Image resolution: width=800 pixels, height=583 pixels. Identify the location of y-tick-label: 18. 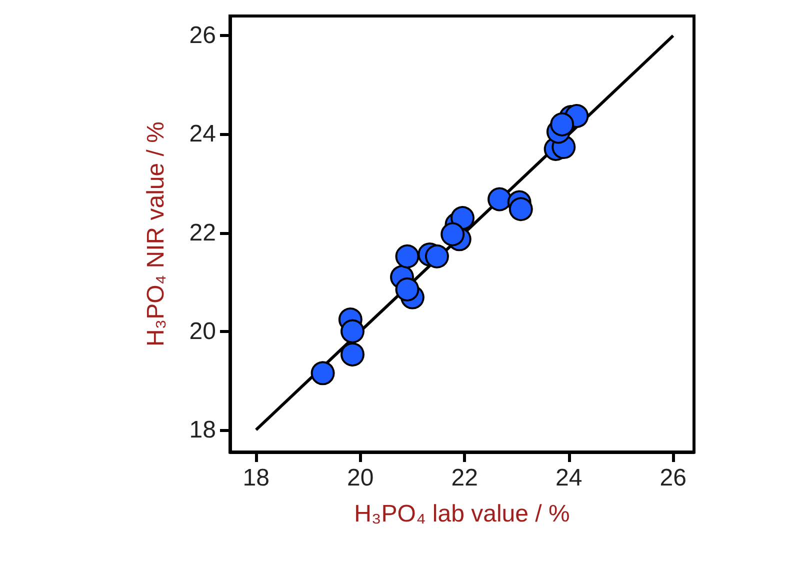
(202, 430).